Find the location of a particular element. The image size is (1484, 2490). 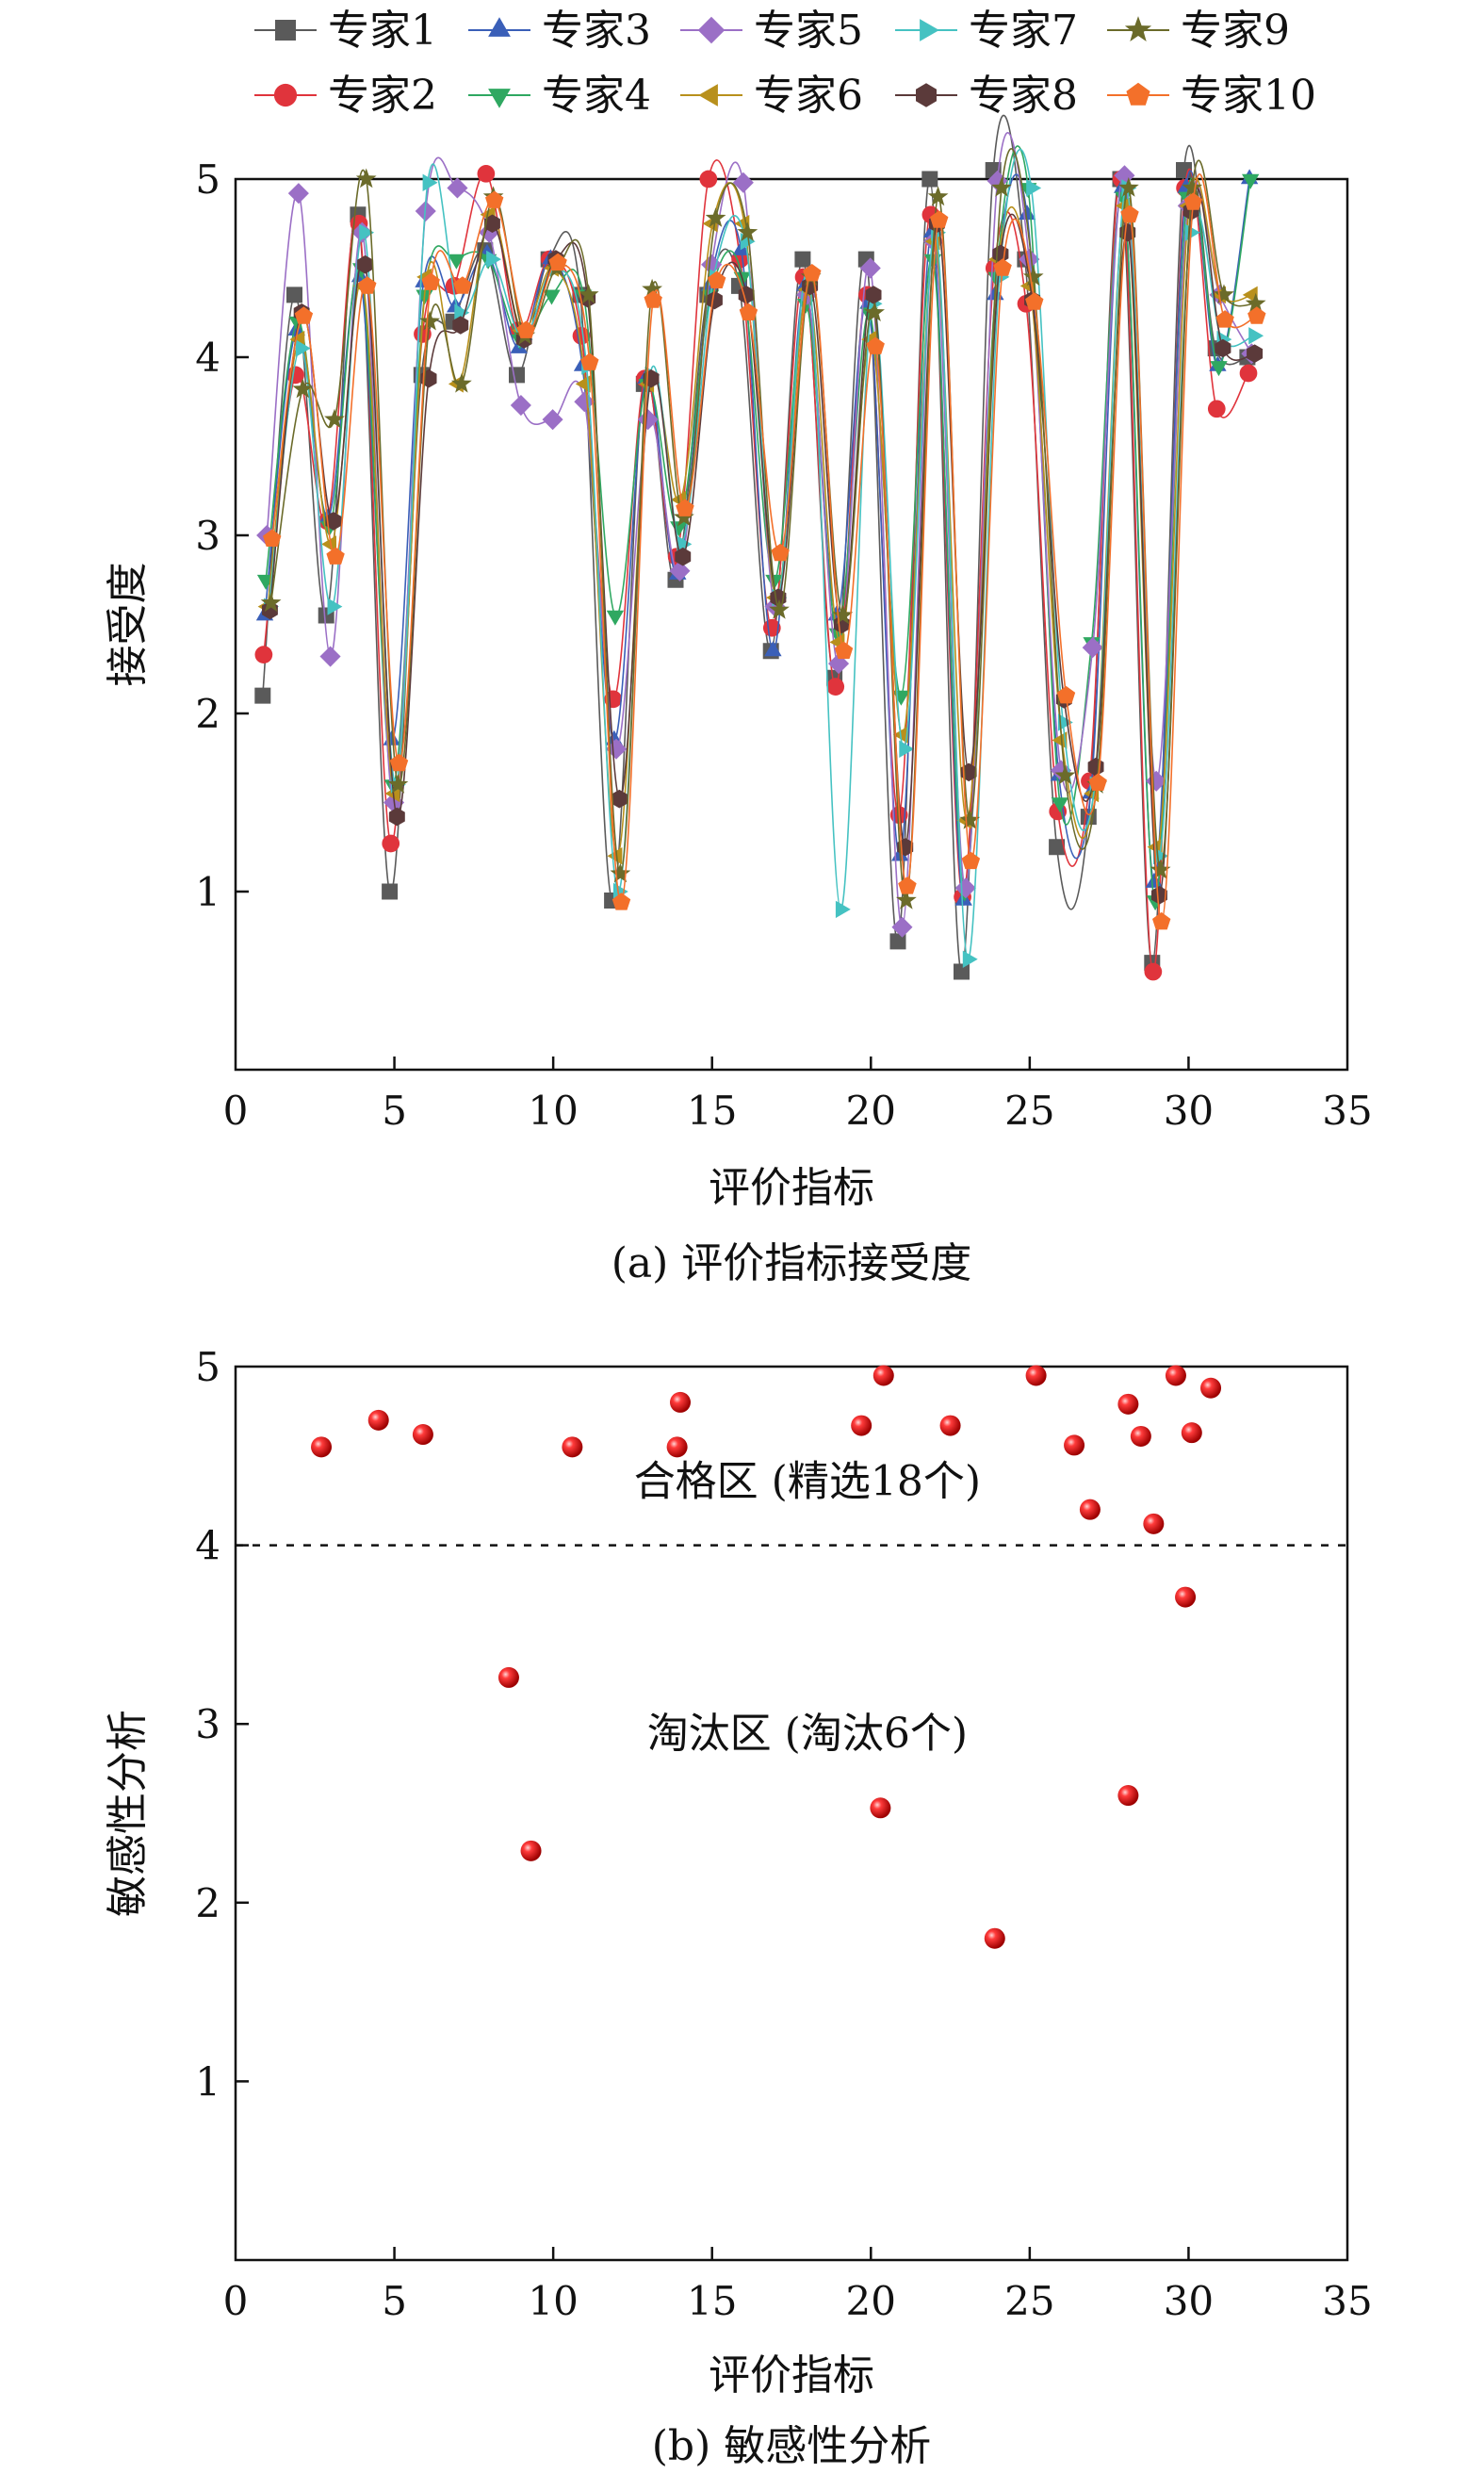

legend-label: 专家7 is located at coordinates (1023, 31).